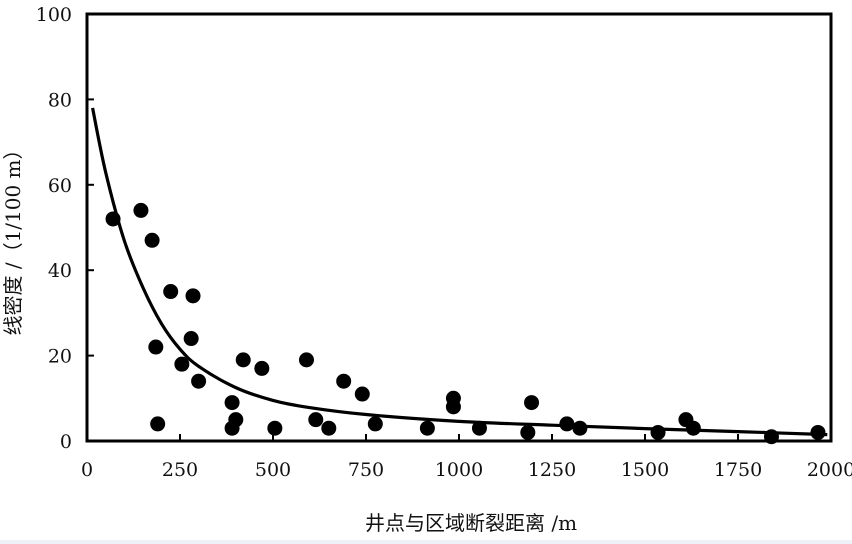 Image resolution: width=852 pixels, height=544 pixels. What do you see at coordinates (13, 237) in the screenshot?
I see `y-axis-title: 线密度 /（1/100 m）` at bounding box center [13, 237].